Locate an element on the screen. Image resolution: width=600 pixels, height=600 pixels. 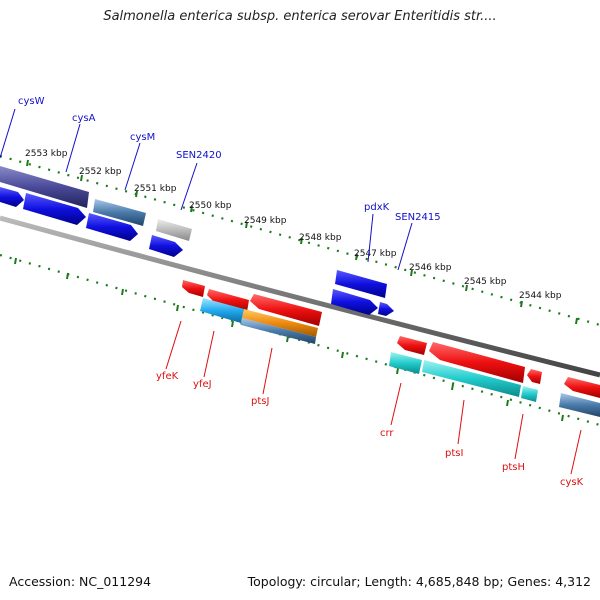
tick-label: 2550 kbp is located at coordinates (210, 206).